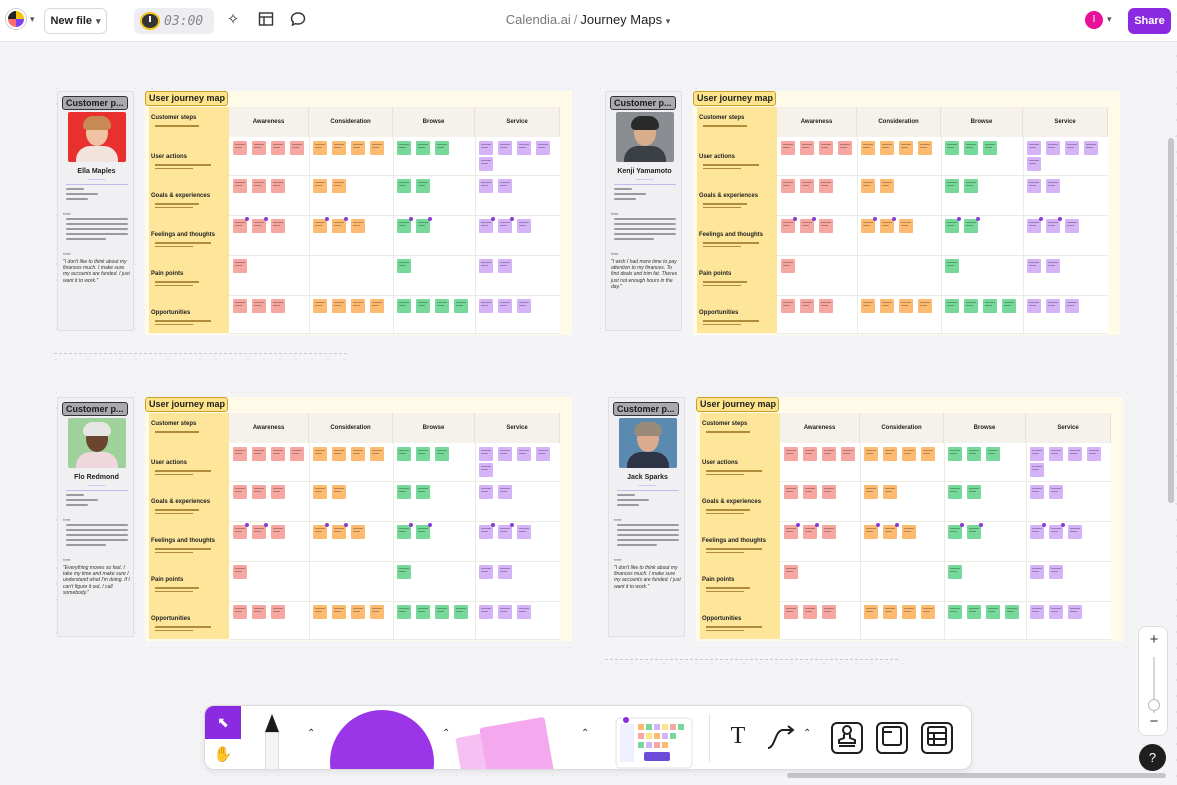  I want to click on hand-icon: ✋, so click(223, 754).